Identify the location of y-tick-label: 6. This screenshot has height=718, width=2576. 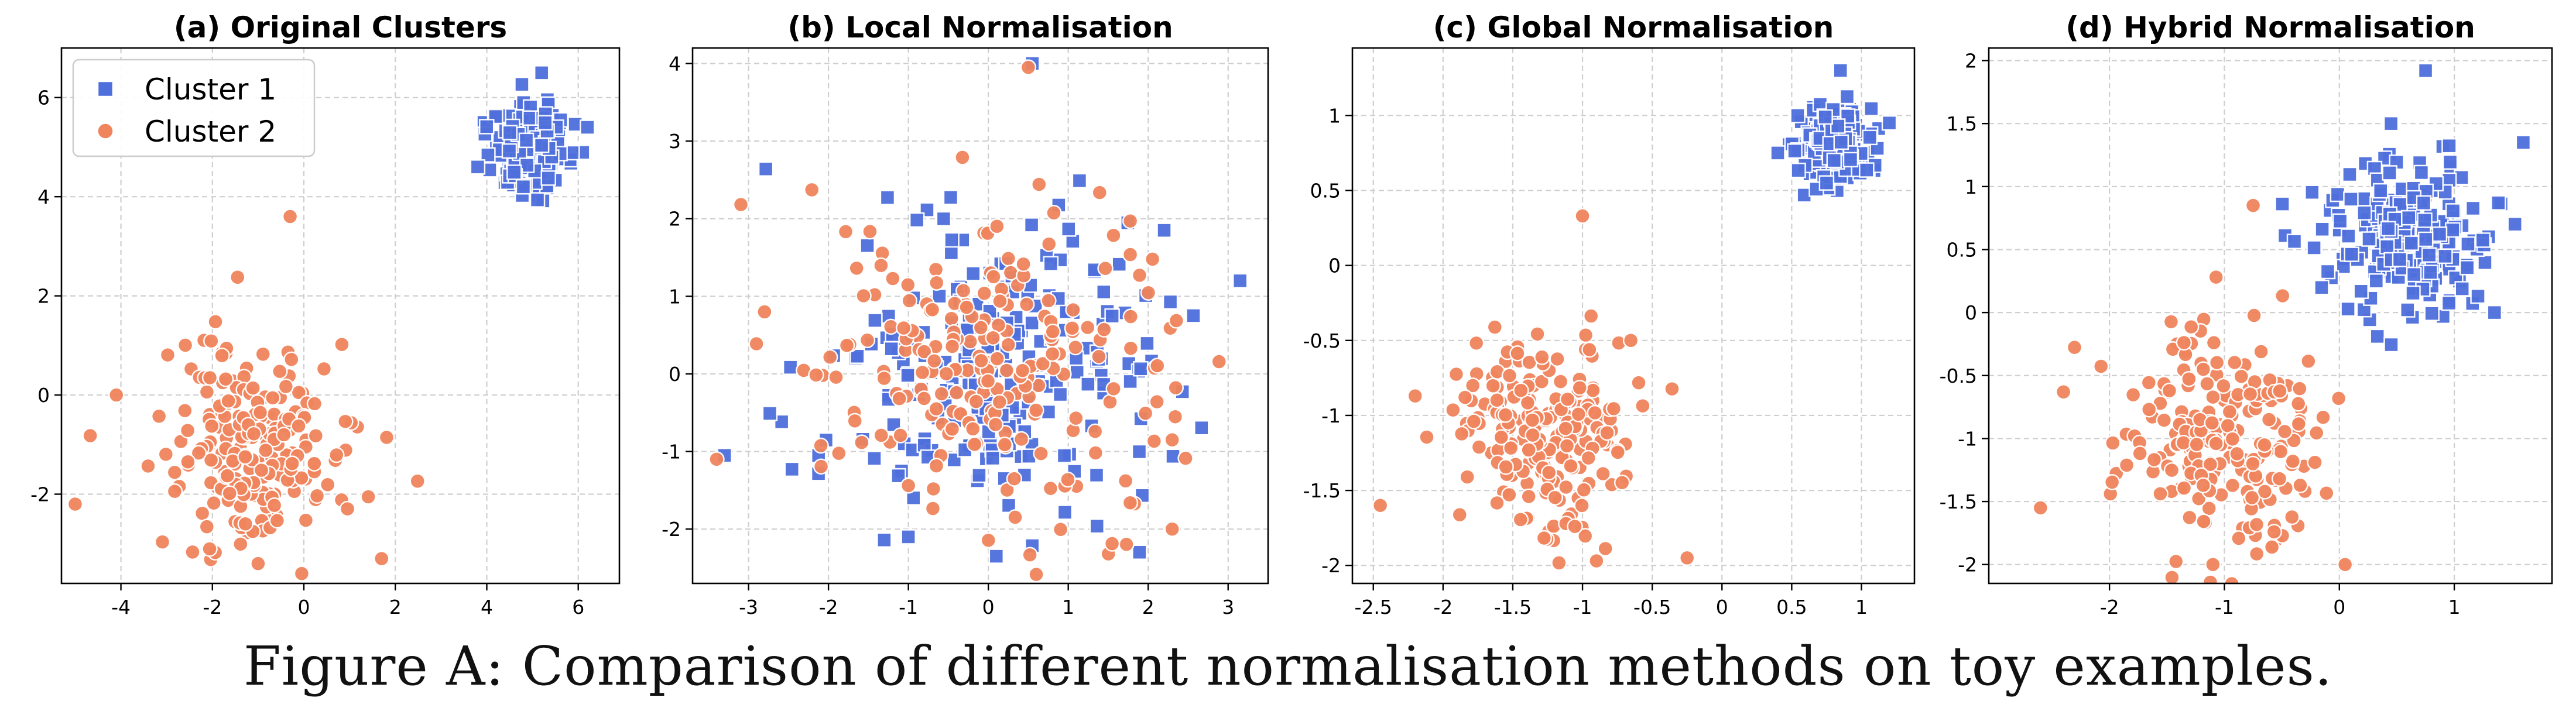
(43, 98).